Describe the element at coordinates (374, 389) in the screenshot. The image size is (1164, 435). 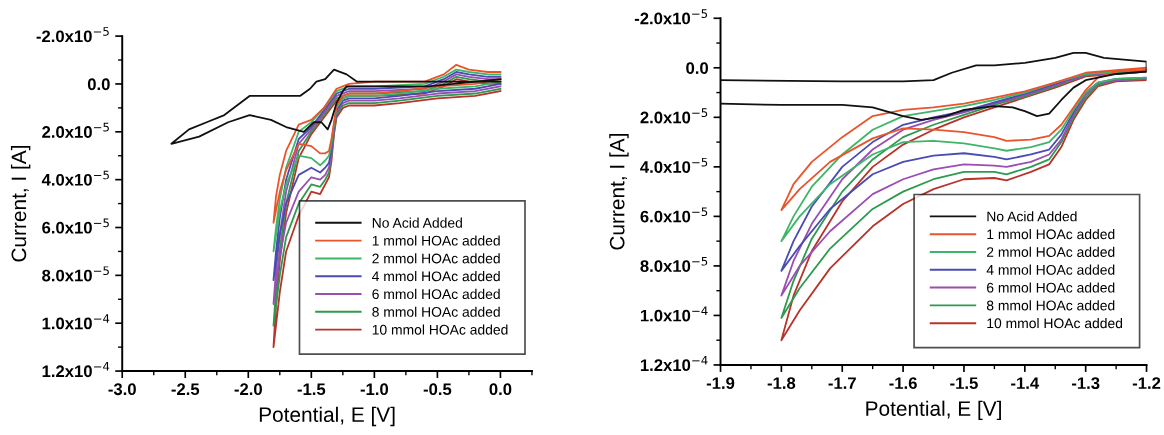
I see `x-tick-label: -1.0` at that location.